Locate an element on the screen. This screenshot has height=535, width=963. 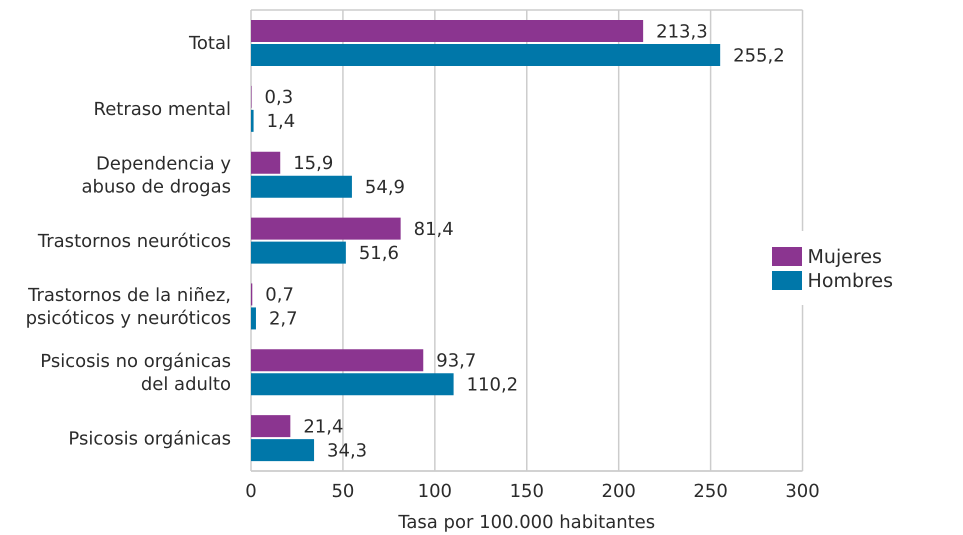
y-tick-label: Retraso mental is located at coordinates (162, 109).